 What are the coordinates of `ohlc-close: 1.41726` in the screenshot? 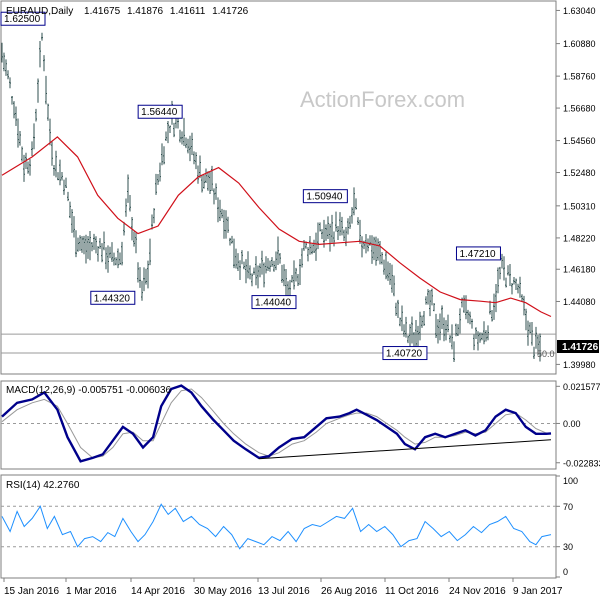 It's located at (230, 11).